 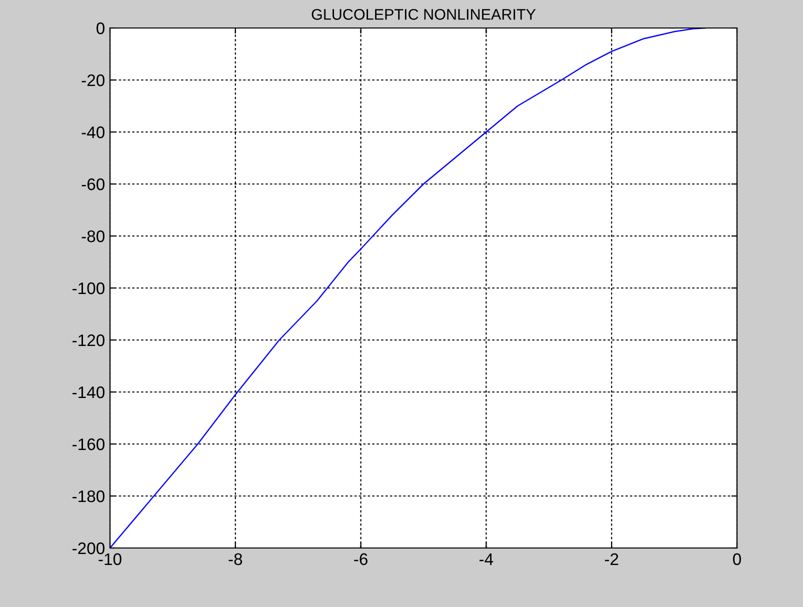 What do you see at coordinates (487, 559) in the screenshot?
I see `x-tick-label: -4` at bounding box center [487, 559].